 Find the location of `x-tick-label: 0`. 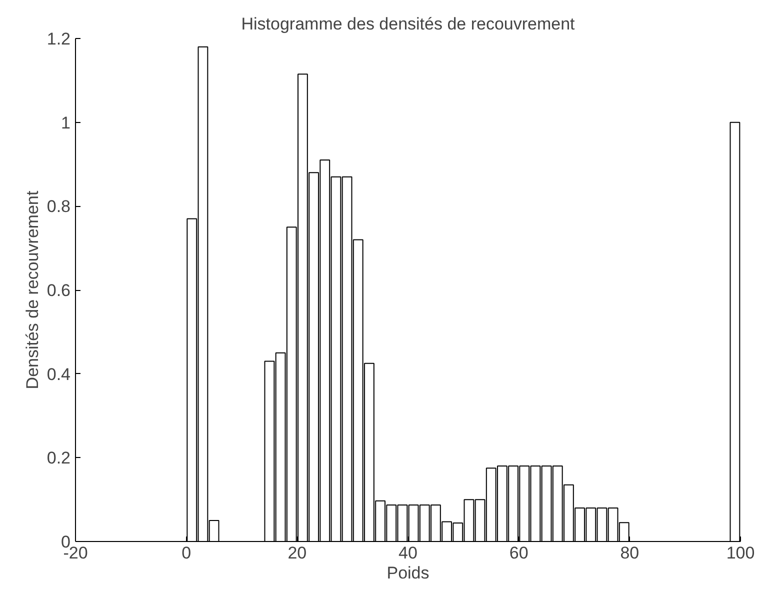

x-tick-label: 0 is located at coordinates (187, 553).